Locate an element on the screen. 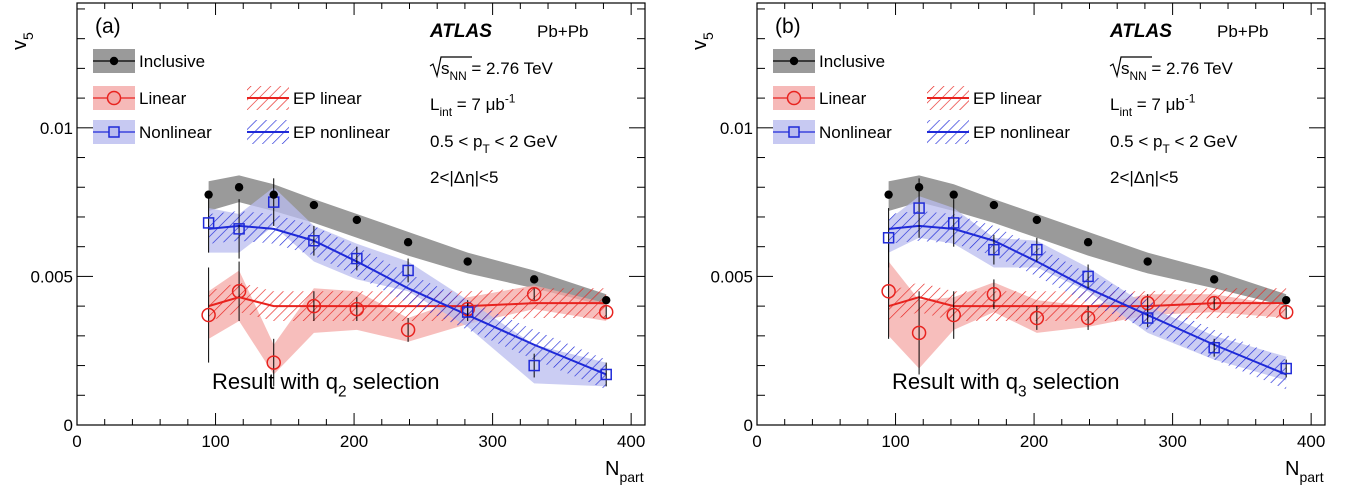 This screenshot has width=1349, height=492. lumi-value: = 7 μb is located at coordinates (478, 104).